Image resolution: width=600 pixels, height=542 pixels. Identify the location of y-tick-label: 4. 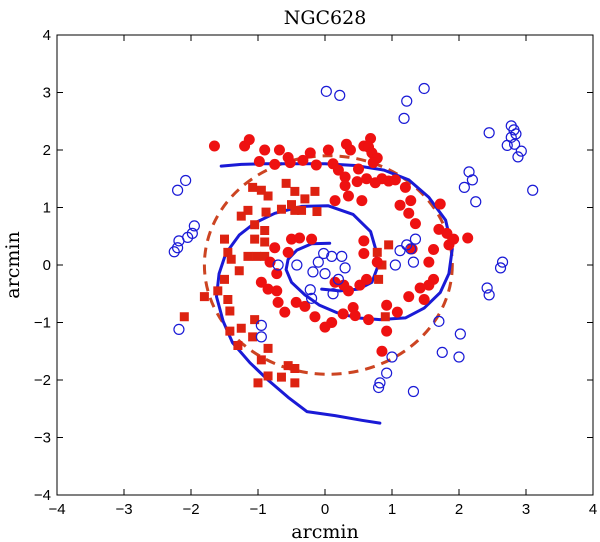
(47, 35).